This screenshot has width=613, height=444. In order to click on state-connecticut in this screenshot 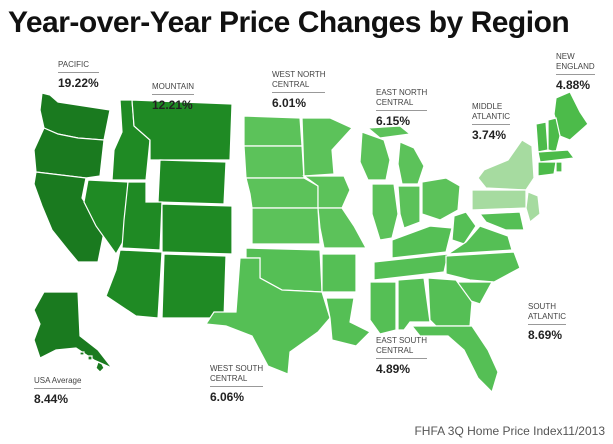, I will do `click(547, 169)`.